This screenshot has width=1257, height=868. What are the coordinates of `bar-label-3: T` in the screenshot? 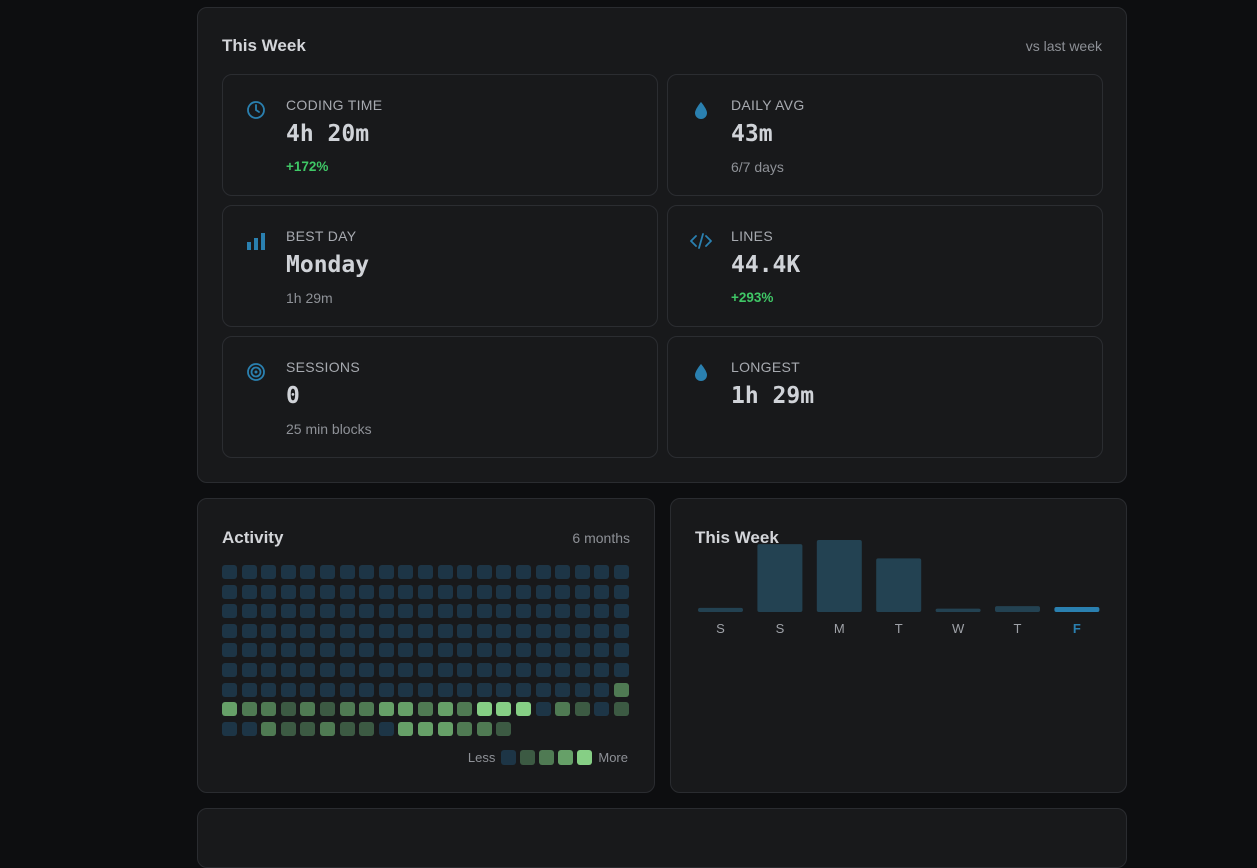 It's located at (899, 628).